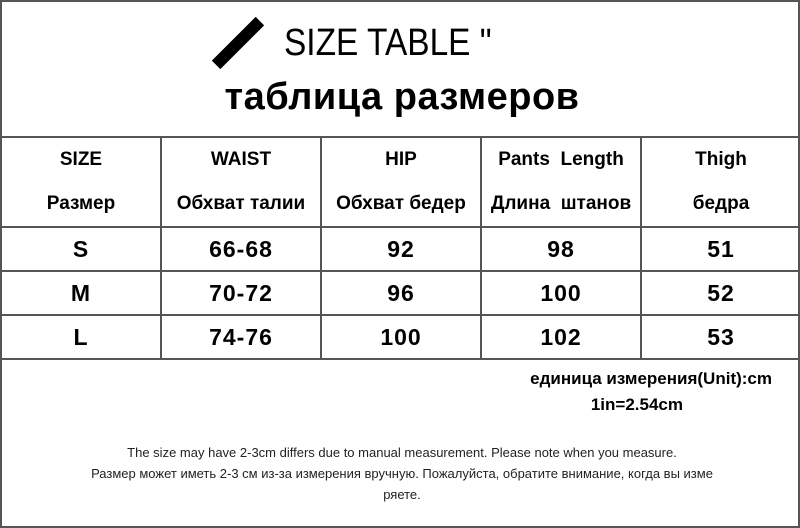  What do you see at coordinates (651, 378) in the screenshot?
I see `unit-label: единица измерения(Unit):cm` at bounding box center [651, 378].